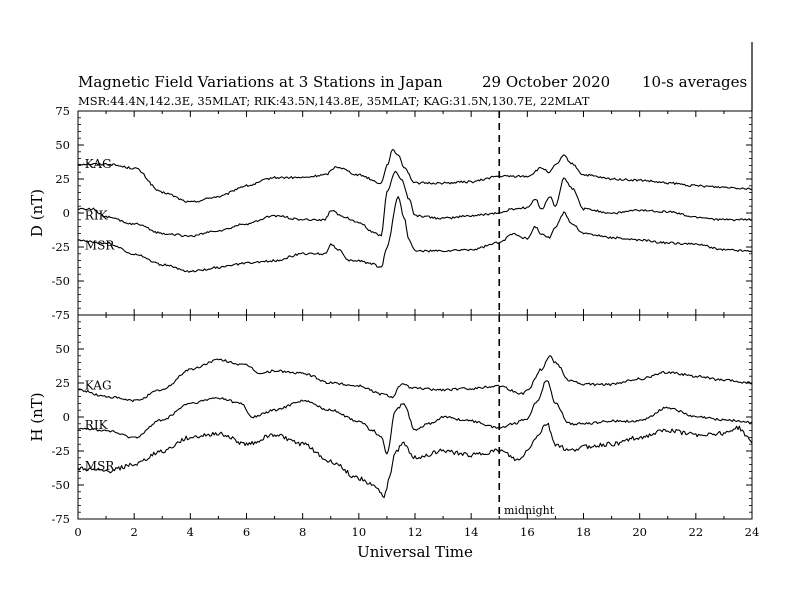 The height and width of the screenshot is (612, 792). I want to click on h-panel-series-kag, so click(415, 379).